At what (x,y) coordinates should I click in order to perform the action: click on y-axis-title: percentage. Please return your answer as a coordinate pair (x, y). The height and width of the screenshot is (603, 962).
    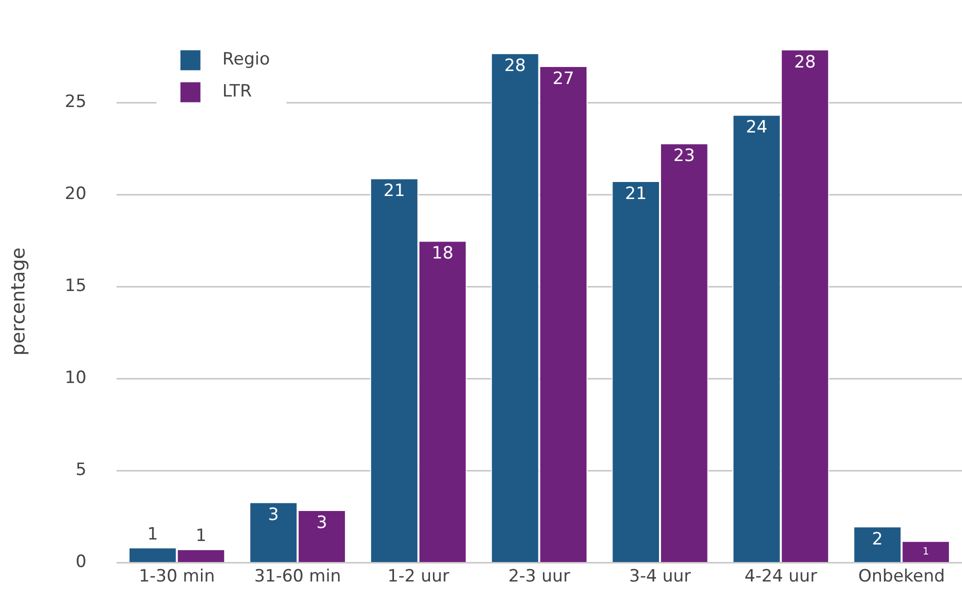
    Looking at the image, I should click on (18, 301).